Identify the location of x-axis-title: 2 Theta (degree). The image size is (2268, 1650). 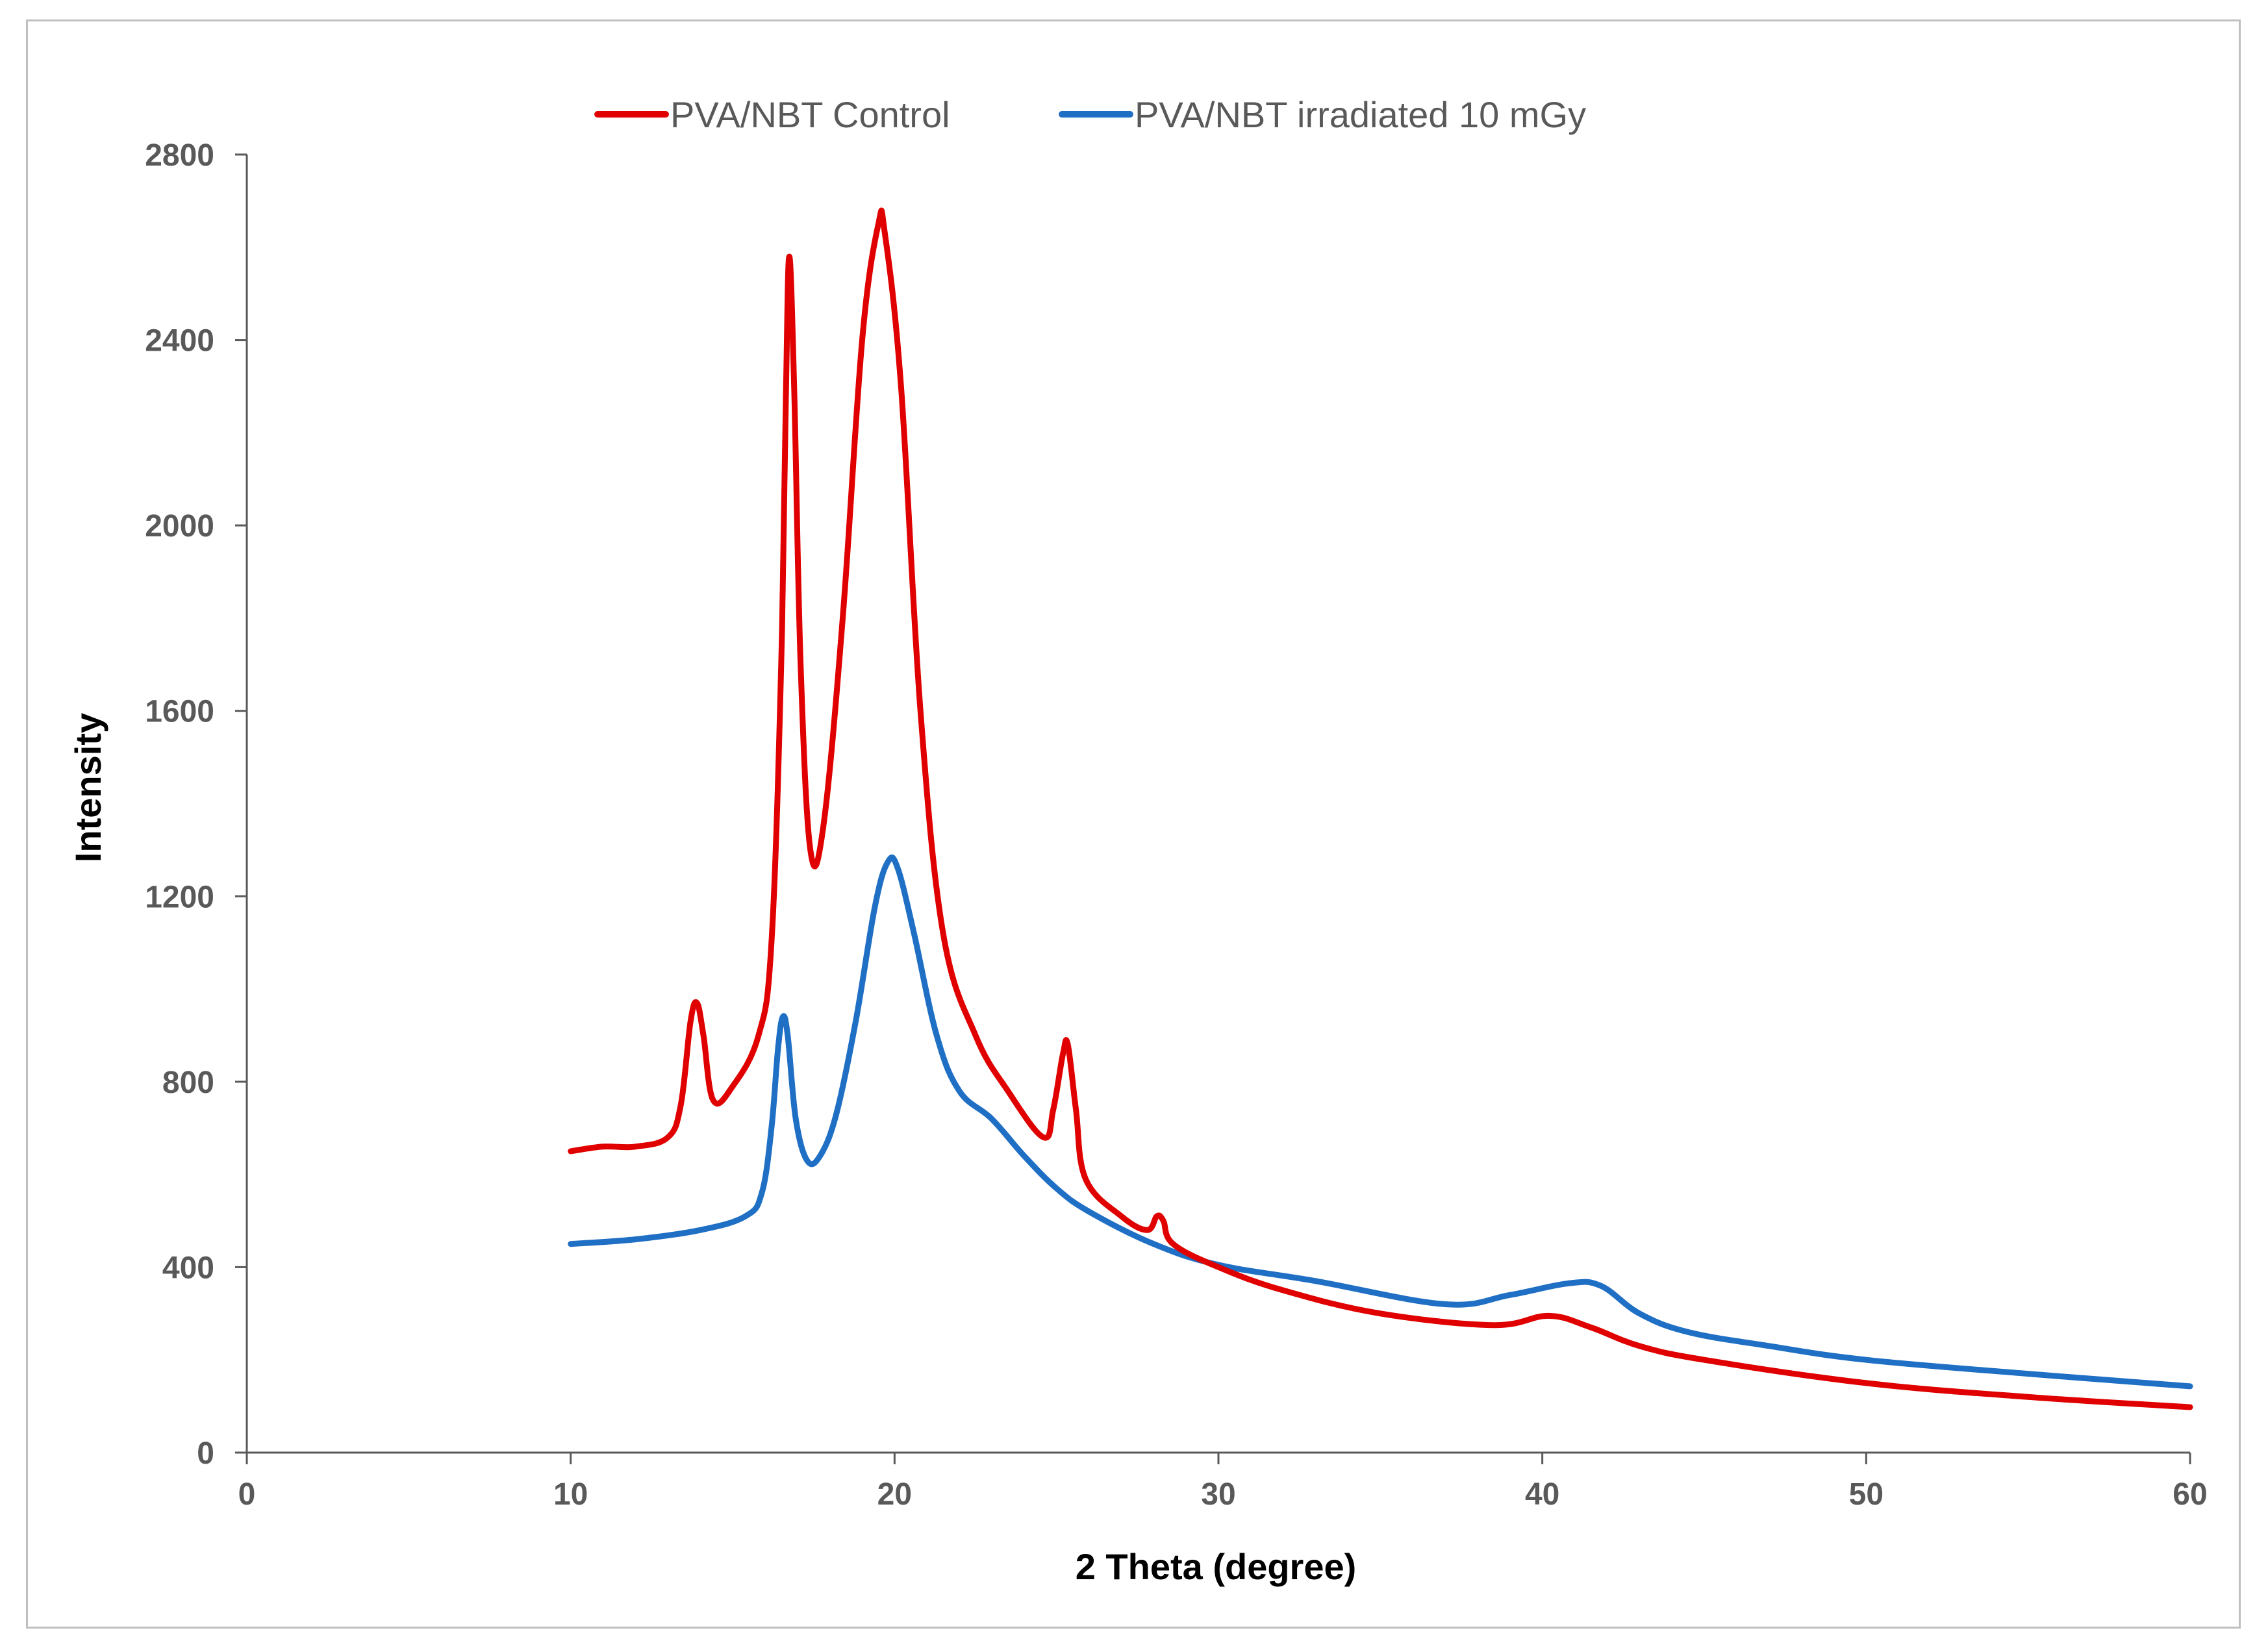
(1217, 1566).